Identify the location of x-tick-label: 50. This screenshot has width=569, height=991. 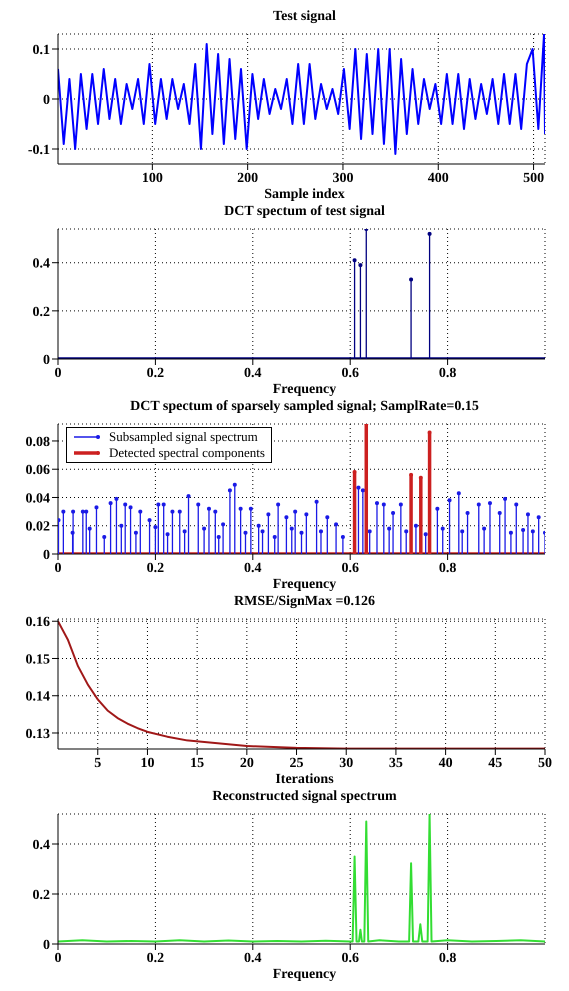
(545, 763).